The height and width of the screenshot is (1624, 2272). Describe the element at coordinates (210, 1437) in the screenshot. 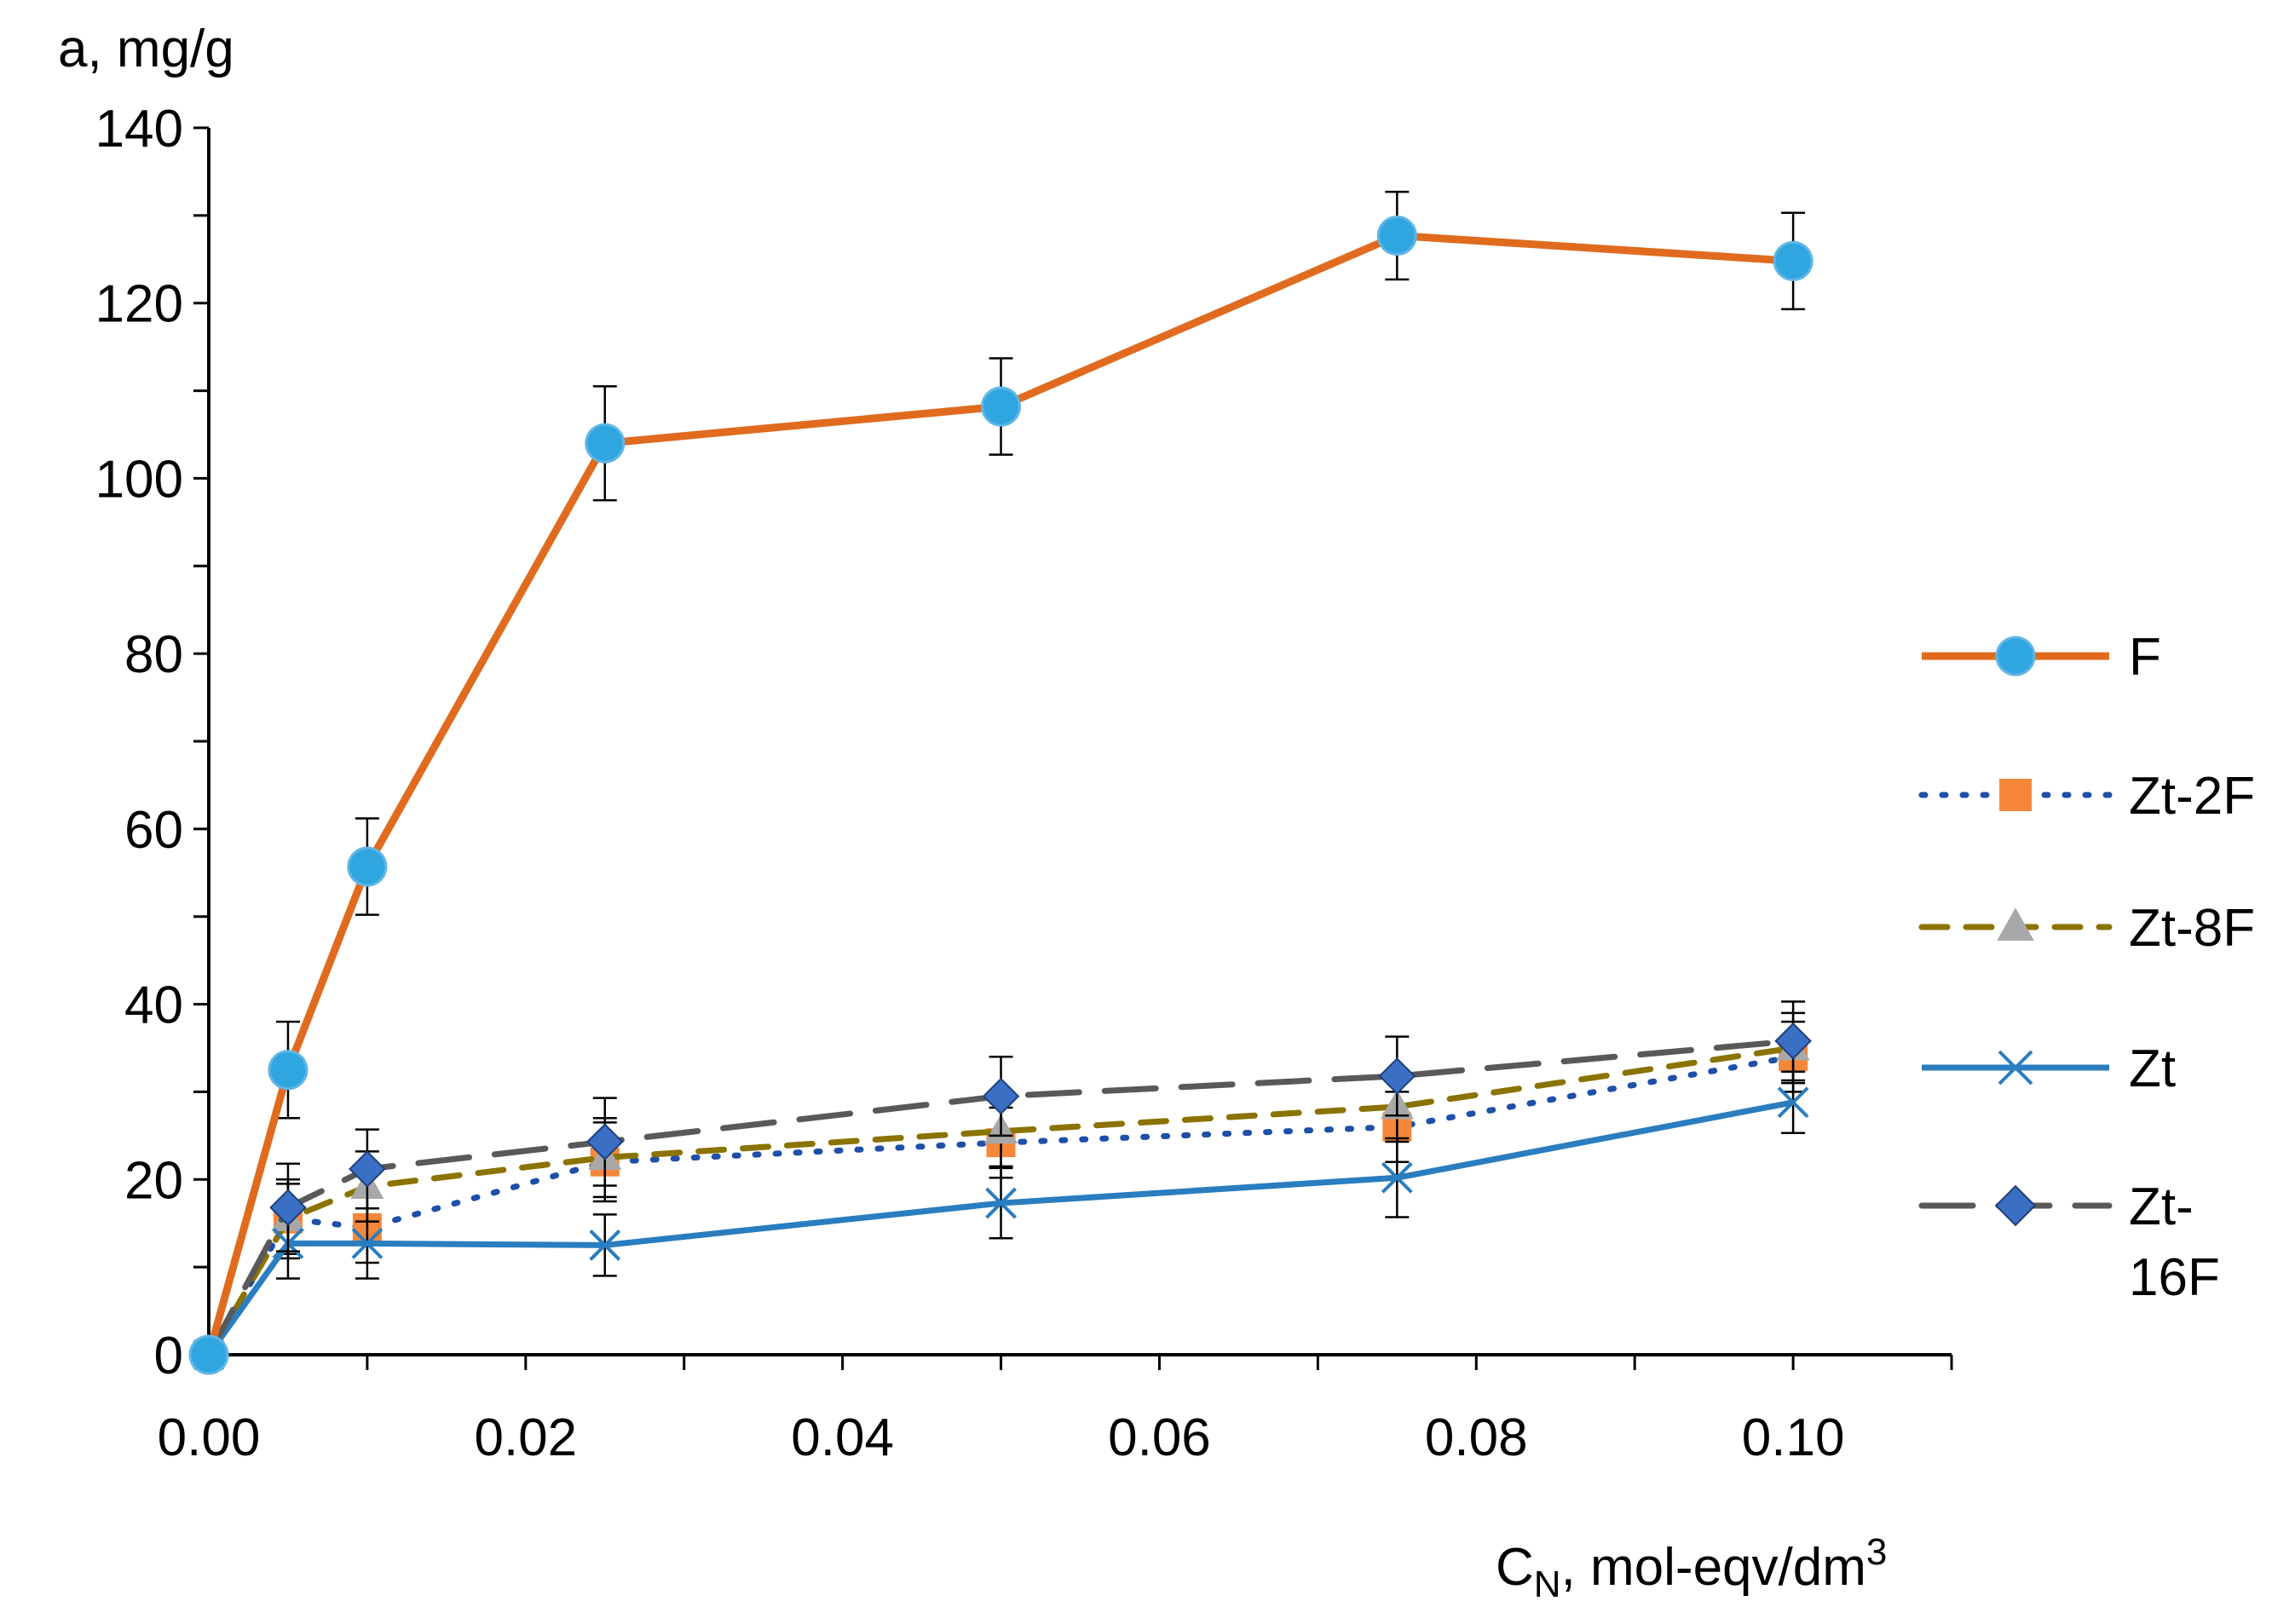

I see `x-tick-label: 0.00` at that location.